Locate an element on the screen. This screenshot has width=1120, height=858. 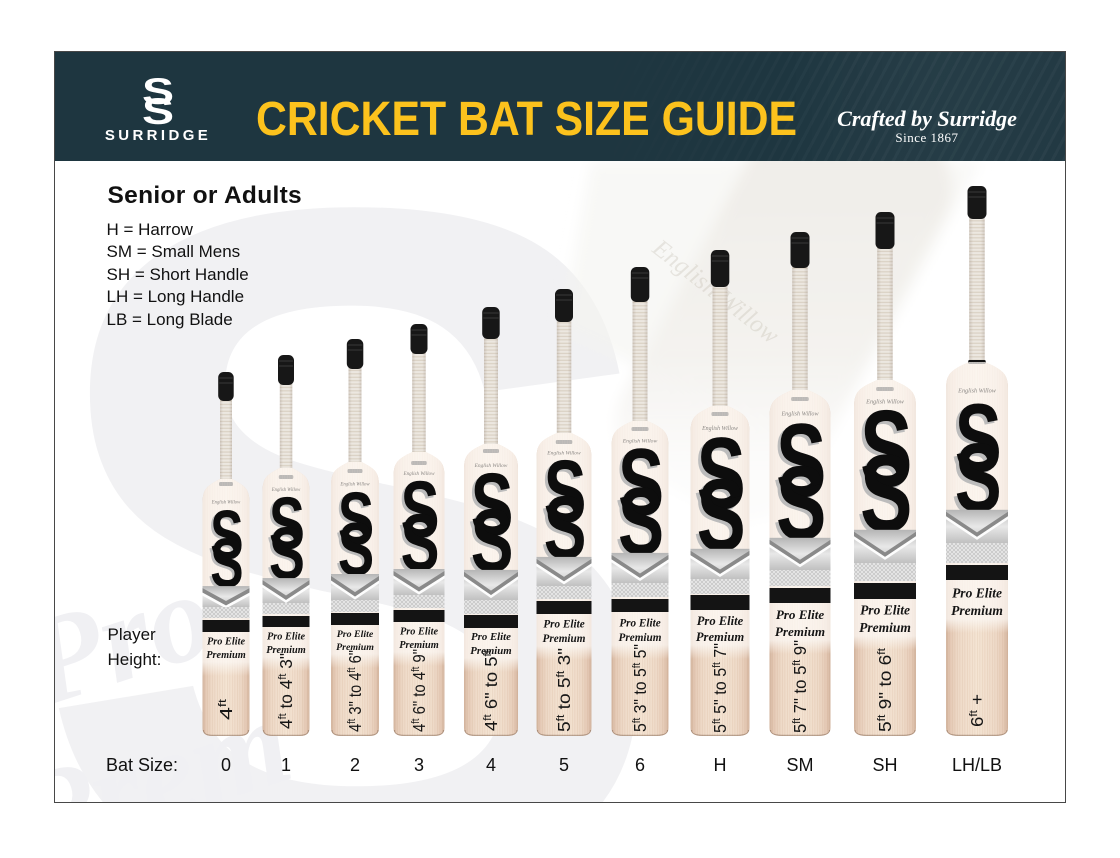
svg-text: 4ft 6" to 4ft 9" is located at coordinates (419, 690).